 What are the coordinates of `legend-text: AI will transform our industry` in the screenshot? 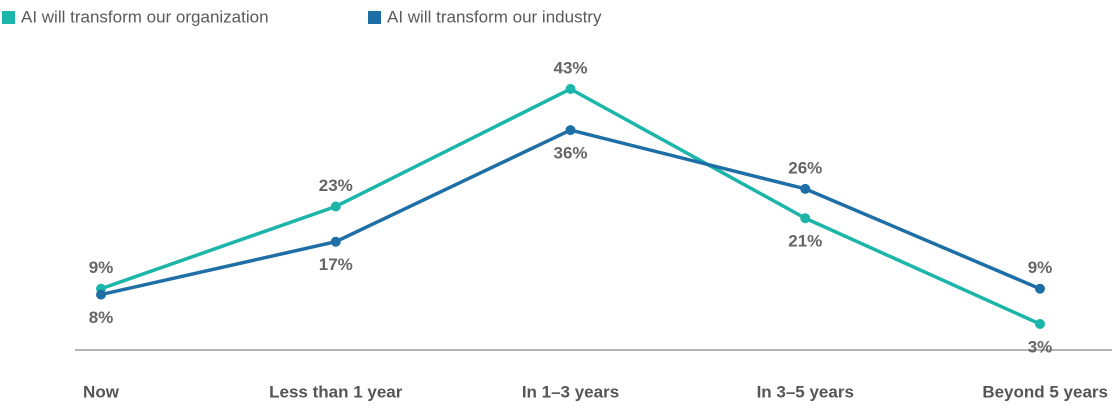 It's located at (494, 16).